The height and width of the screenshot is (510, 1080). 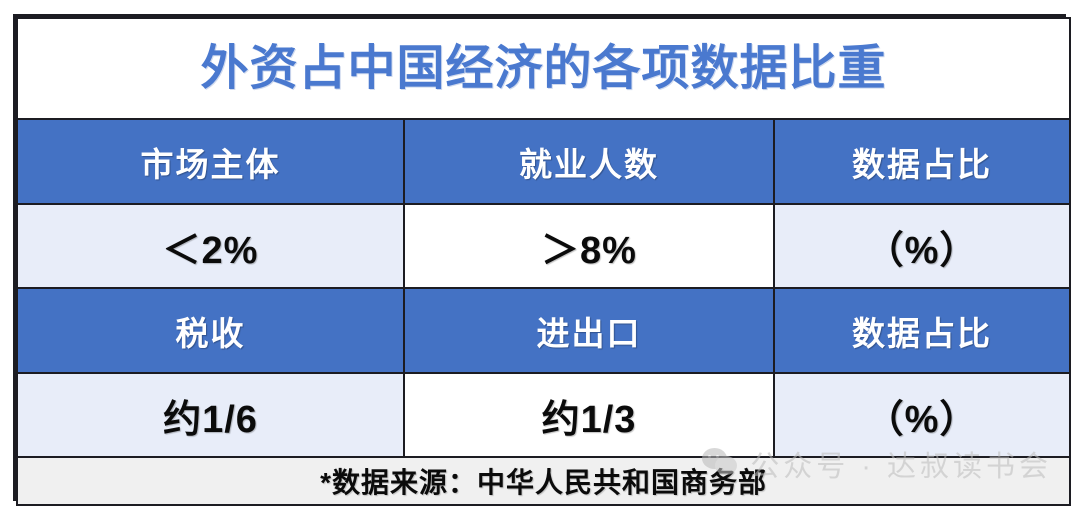 I want to click on cell-import-export-value: 约1/3, so click(x=589, y=415).